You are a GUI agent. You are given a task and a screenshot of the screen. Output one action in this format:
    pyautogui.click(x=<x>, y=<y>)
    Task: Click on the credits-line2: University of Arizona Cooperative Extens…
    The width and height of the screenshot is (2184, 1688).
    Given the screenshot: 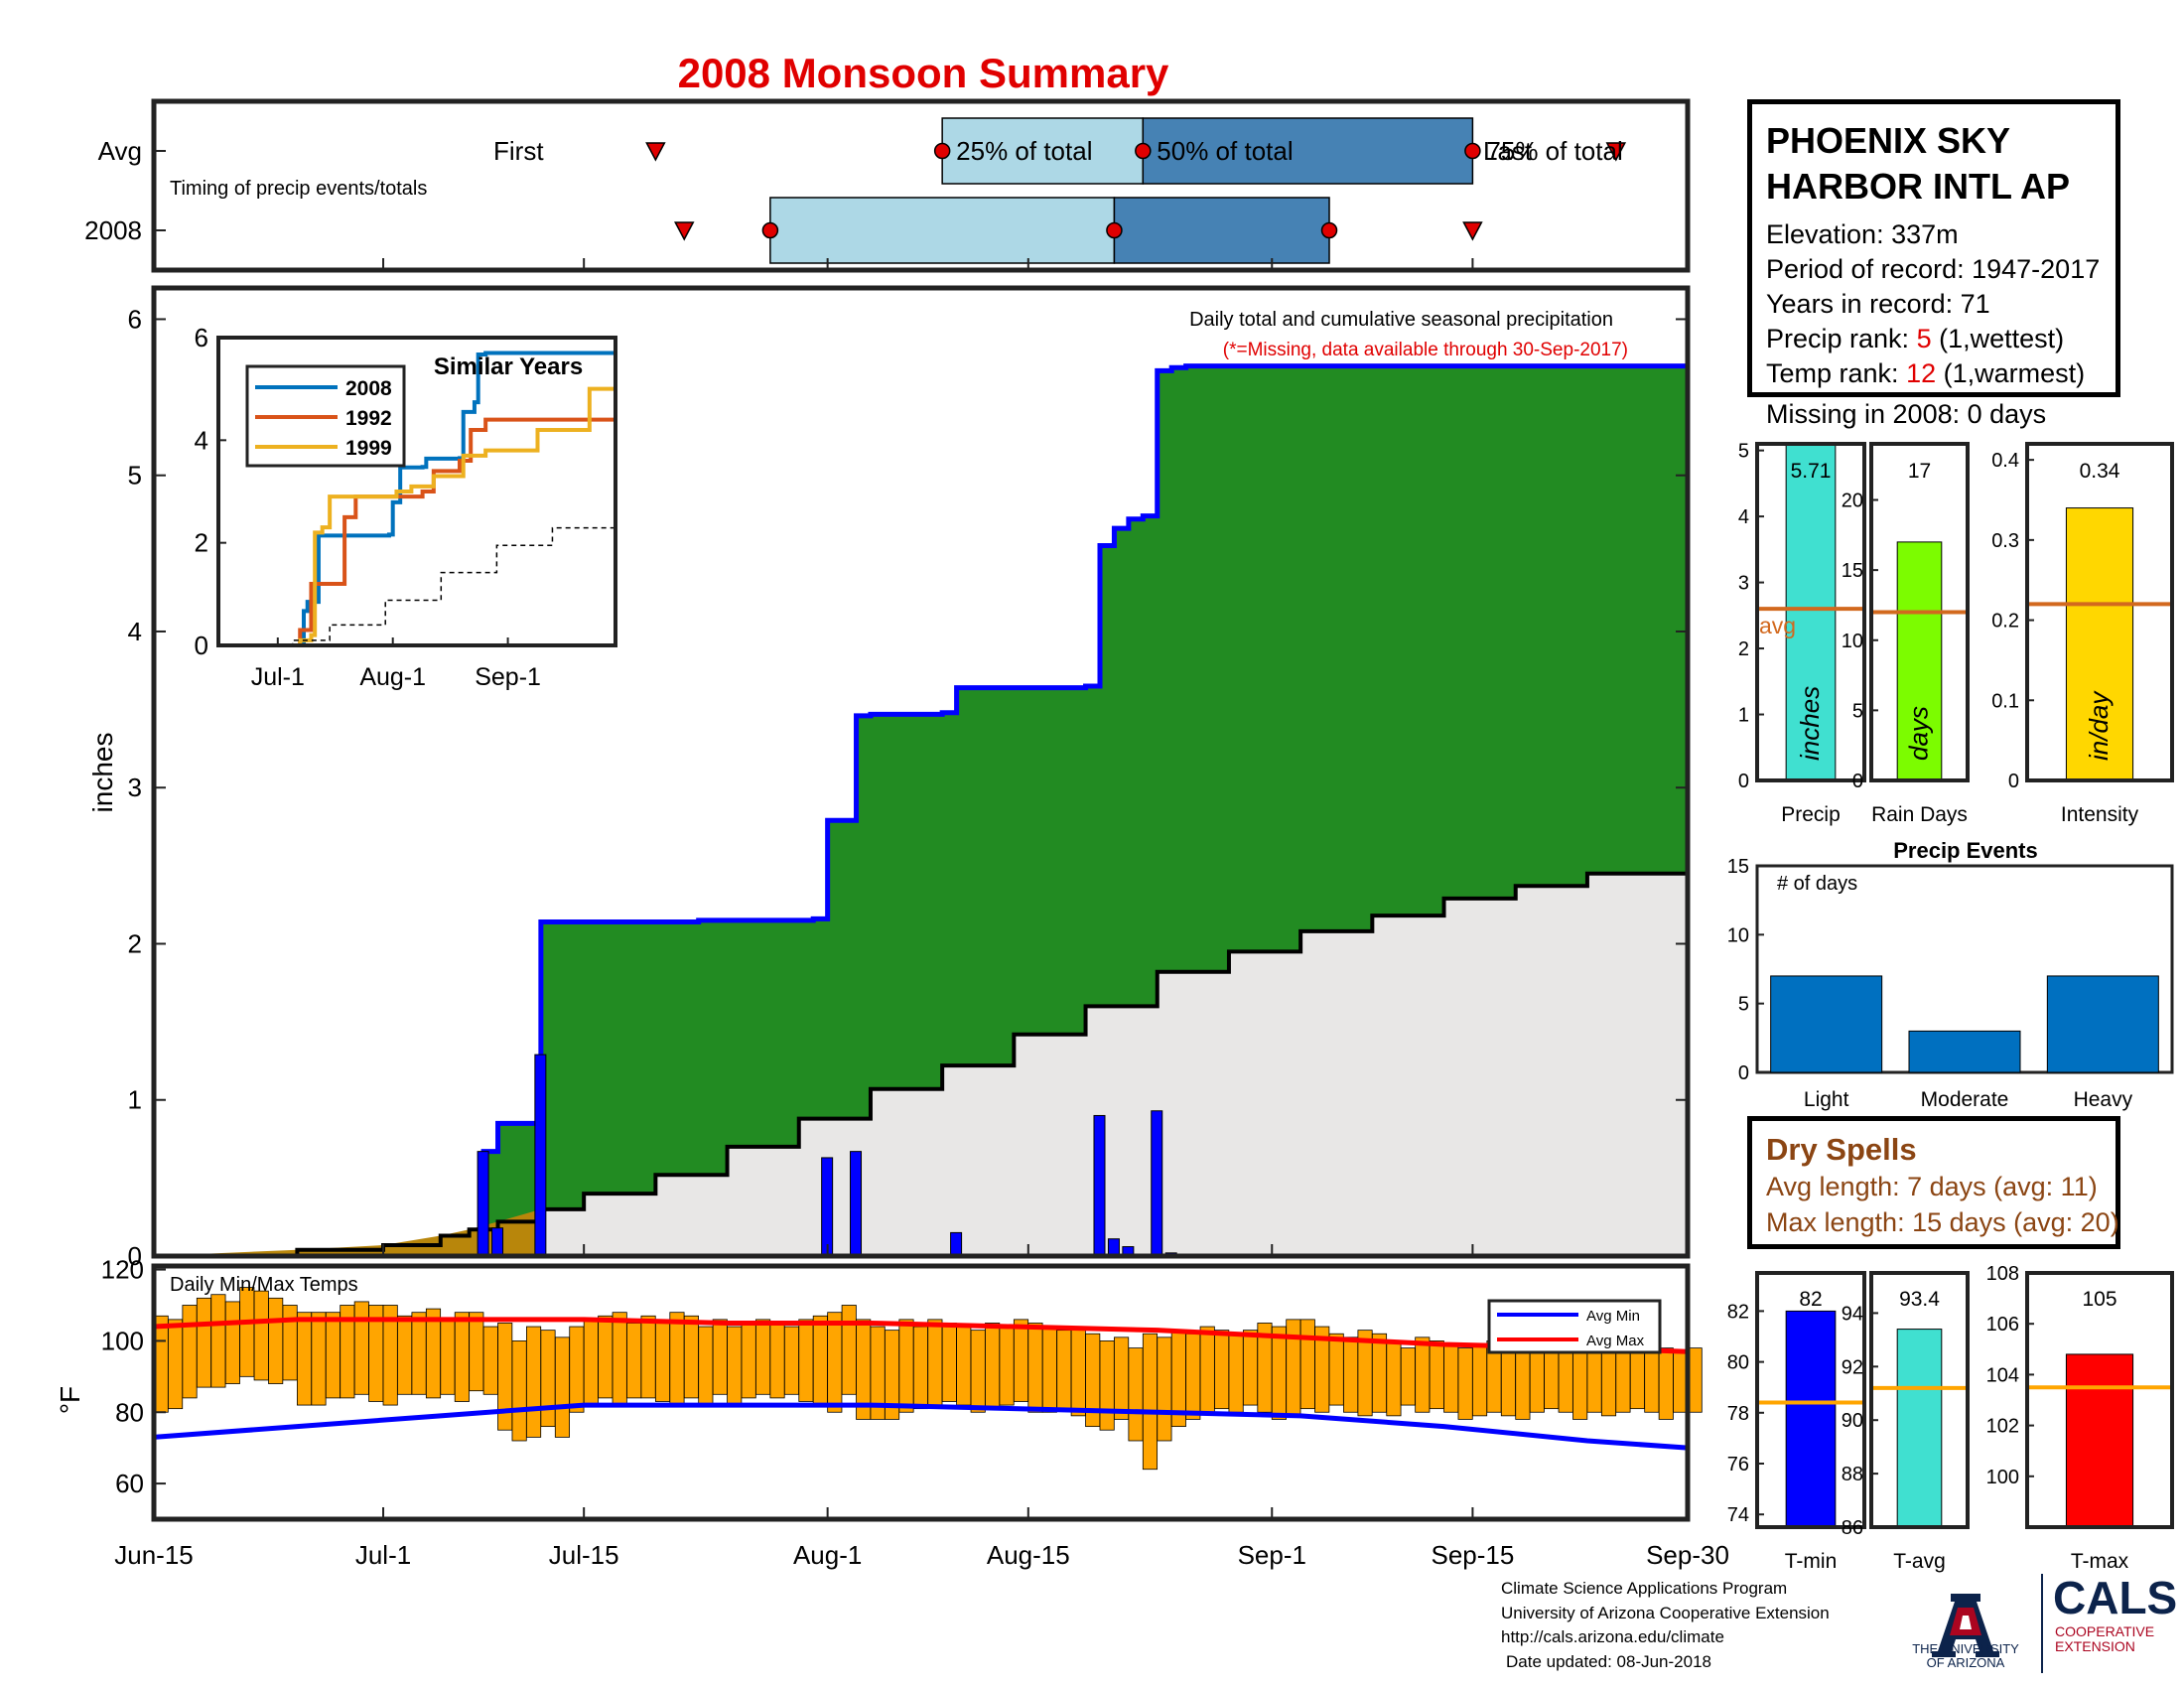 What is the action you would take?
    pyautogui.click(x=1665, y=1612)
    